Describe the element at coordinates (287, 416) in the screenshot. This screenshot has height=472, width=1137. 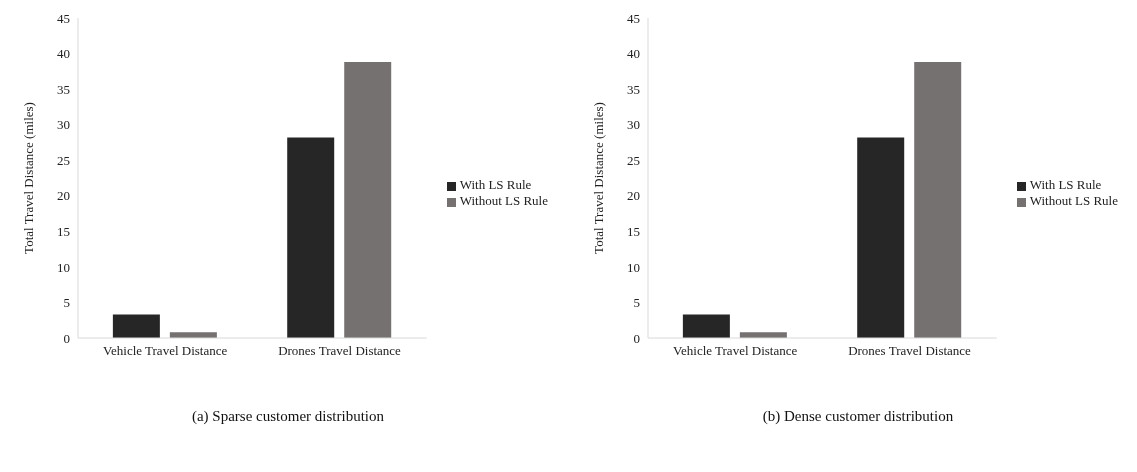
I see `text: (a) Sparse customer distribution` at that location.